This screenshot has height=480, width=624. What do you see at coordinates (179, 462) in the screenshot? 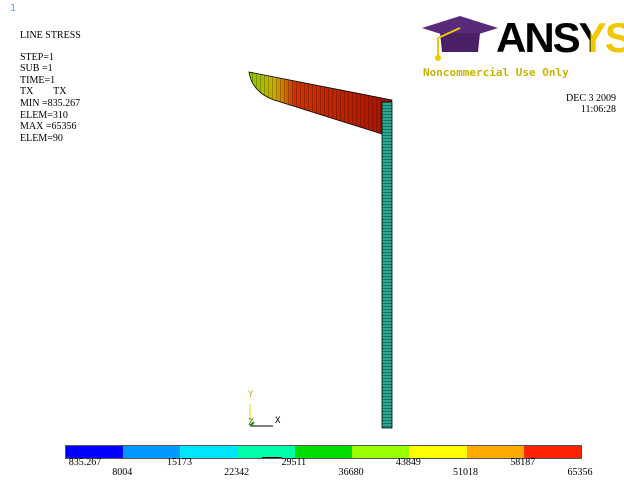
I see `legend-tick-label: 15173` at bounding box center [179, 462].